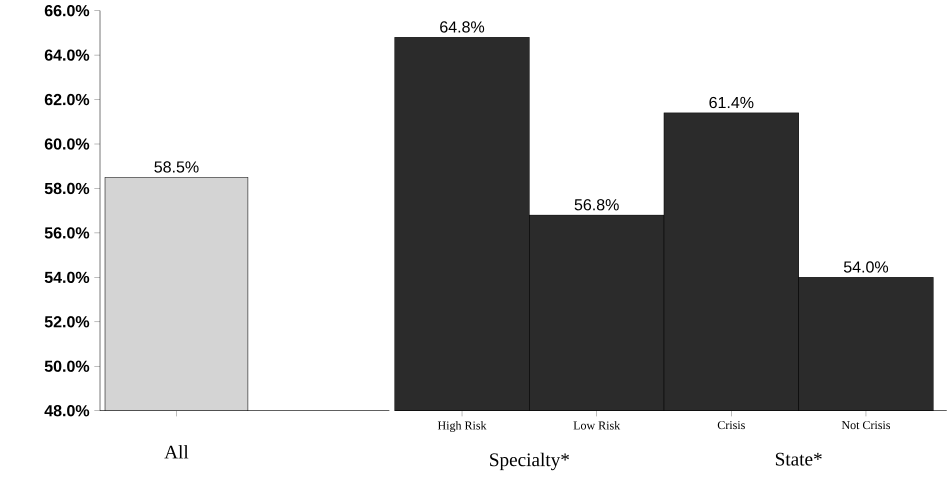 This screenshot has width=947, height=484. I want to click on y-tick-label: 54.0%, so click(67, 277).